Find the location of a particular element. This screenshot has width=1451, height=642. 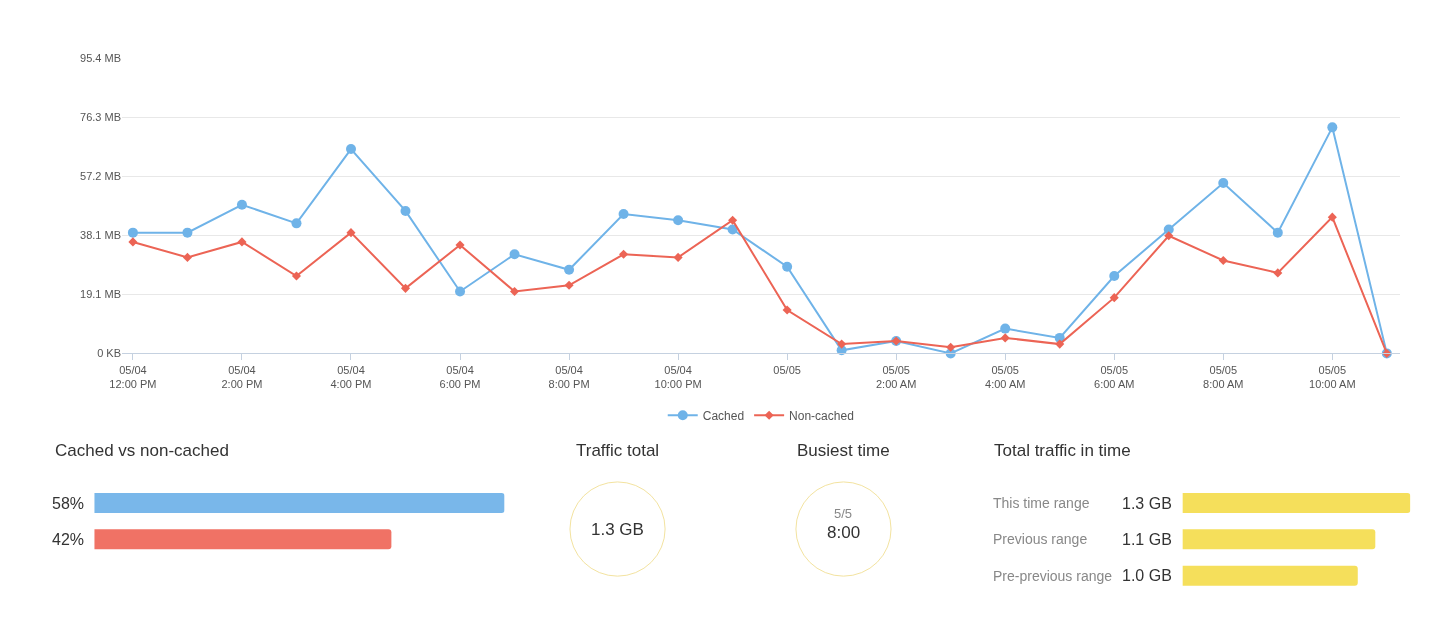

x-tick-label: 05/04 4:00 PM is located at coordinates (351, 376).